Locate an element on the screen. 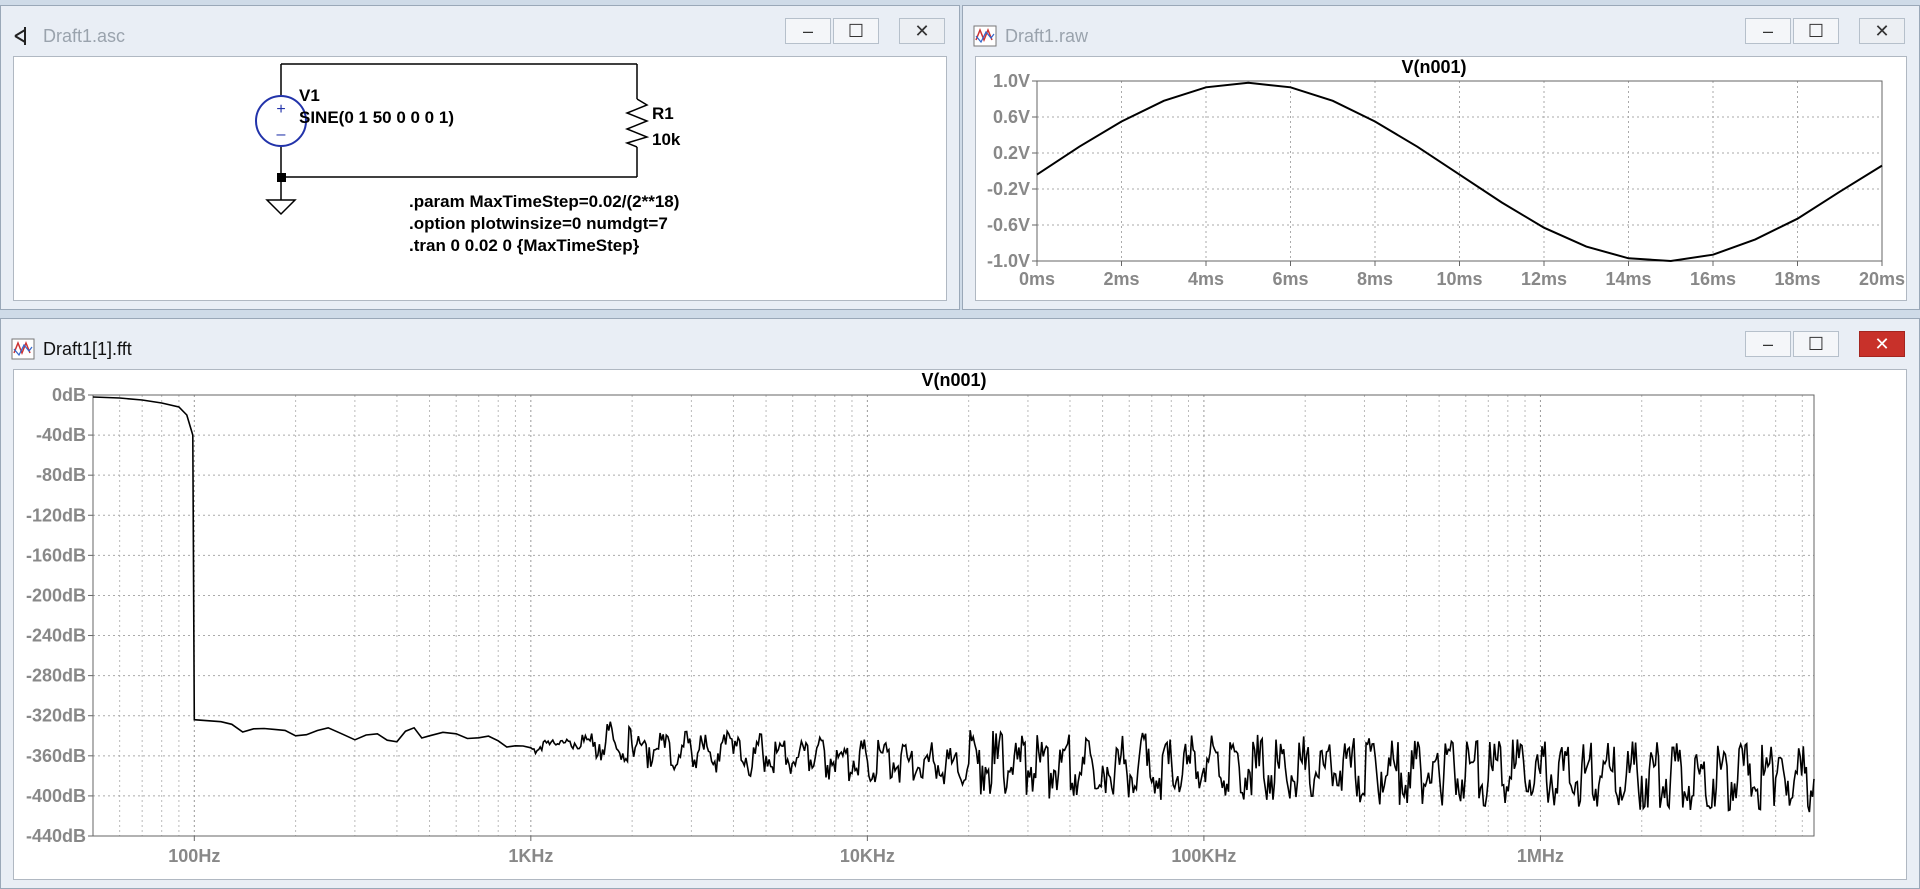 This screenshot has height=889, width=1920. fft-window-title: Draft1[1].fft is located at coordinates (87, 349).